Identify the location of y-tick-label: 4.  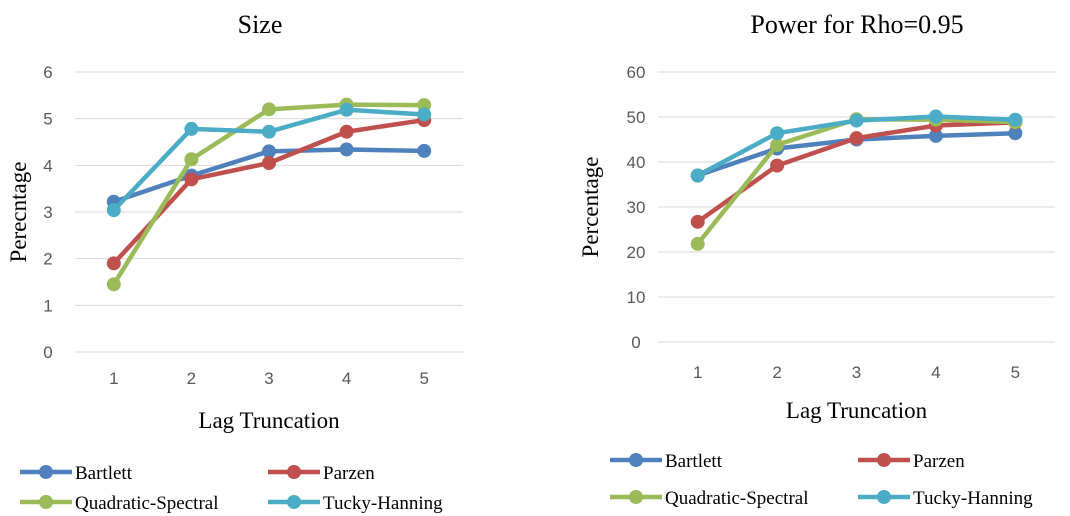
(47, 165).